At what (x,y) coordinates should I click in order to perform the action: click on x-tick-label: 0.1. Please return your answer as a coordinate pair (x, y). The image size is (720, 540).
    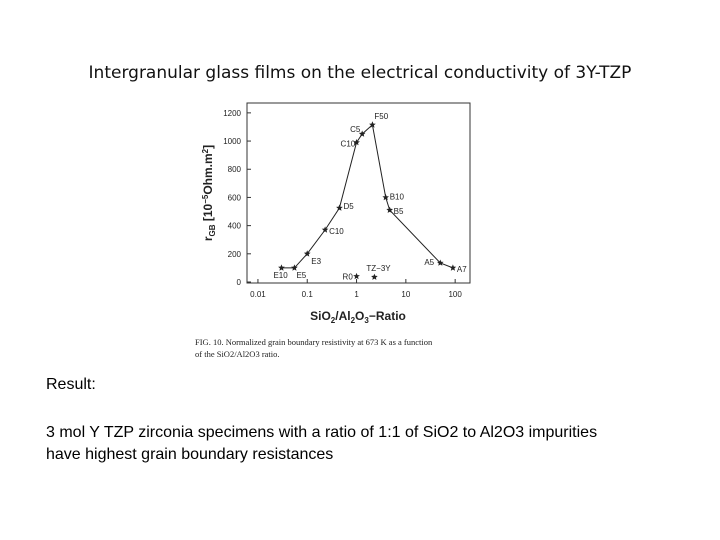
    Looking at the image, I should click on (308, 294).